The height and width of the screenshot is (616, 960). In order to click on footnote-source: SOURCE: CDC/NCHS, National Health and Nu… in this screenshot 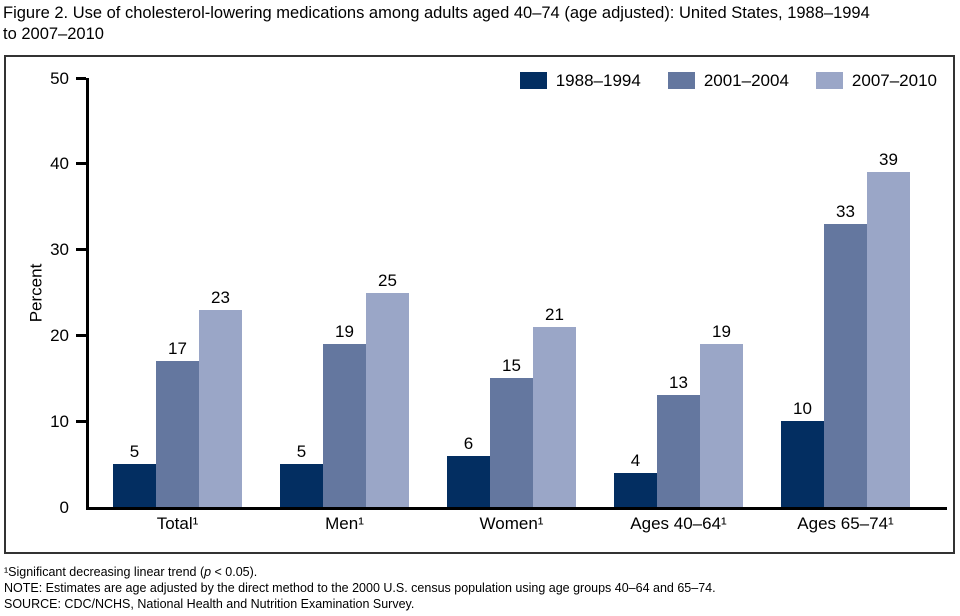, I will do `click(209, 604)`.